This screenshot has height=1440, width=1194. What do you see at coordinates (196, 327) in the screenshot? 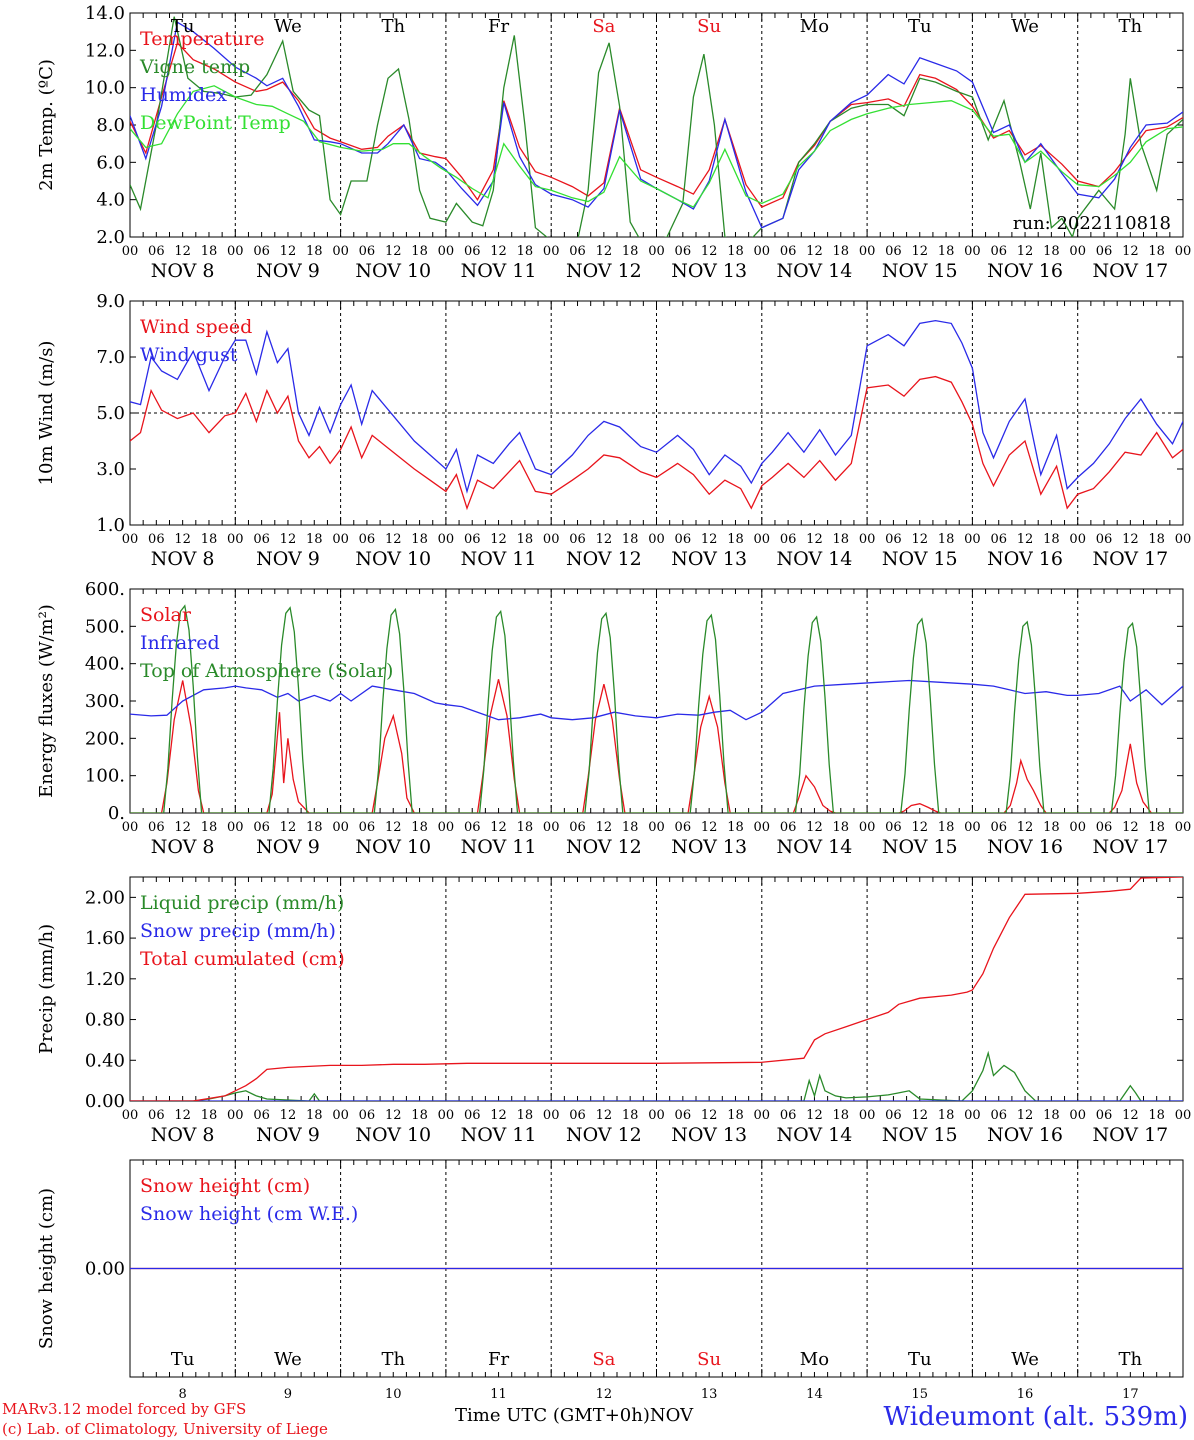
I see `legend-entry: Wind speed` at bounding box center [196, 327].